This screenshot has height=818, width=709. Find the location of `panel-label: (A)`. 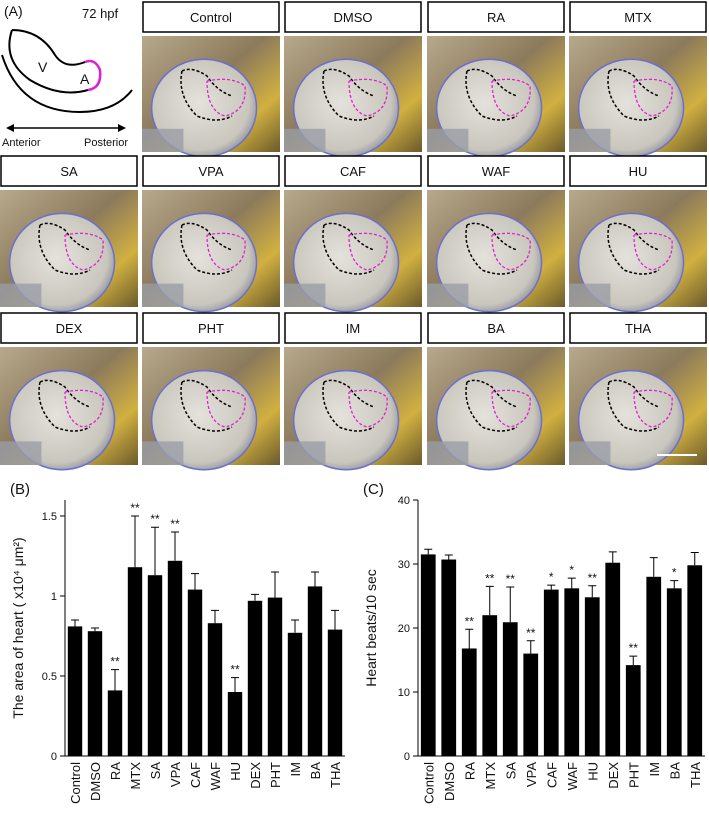

panel-label: (A) is located at coordinates (13, 11).